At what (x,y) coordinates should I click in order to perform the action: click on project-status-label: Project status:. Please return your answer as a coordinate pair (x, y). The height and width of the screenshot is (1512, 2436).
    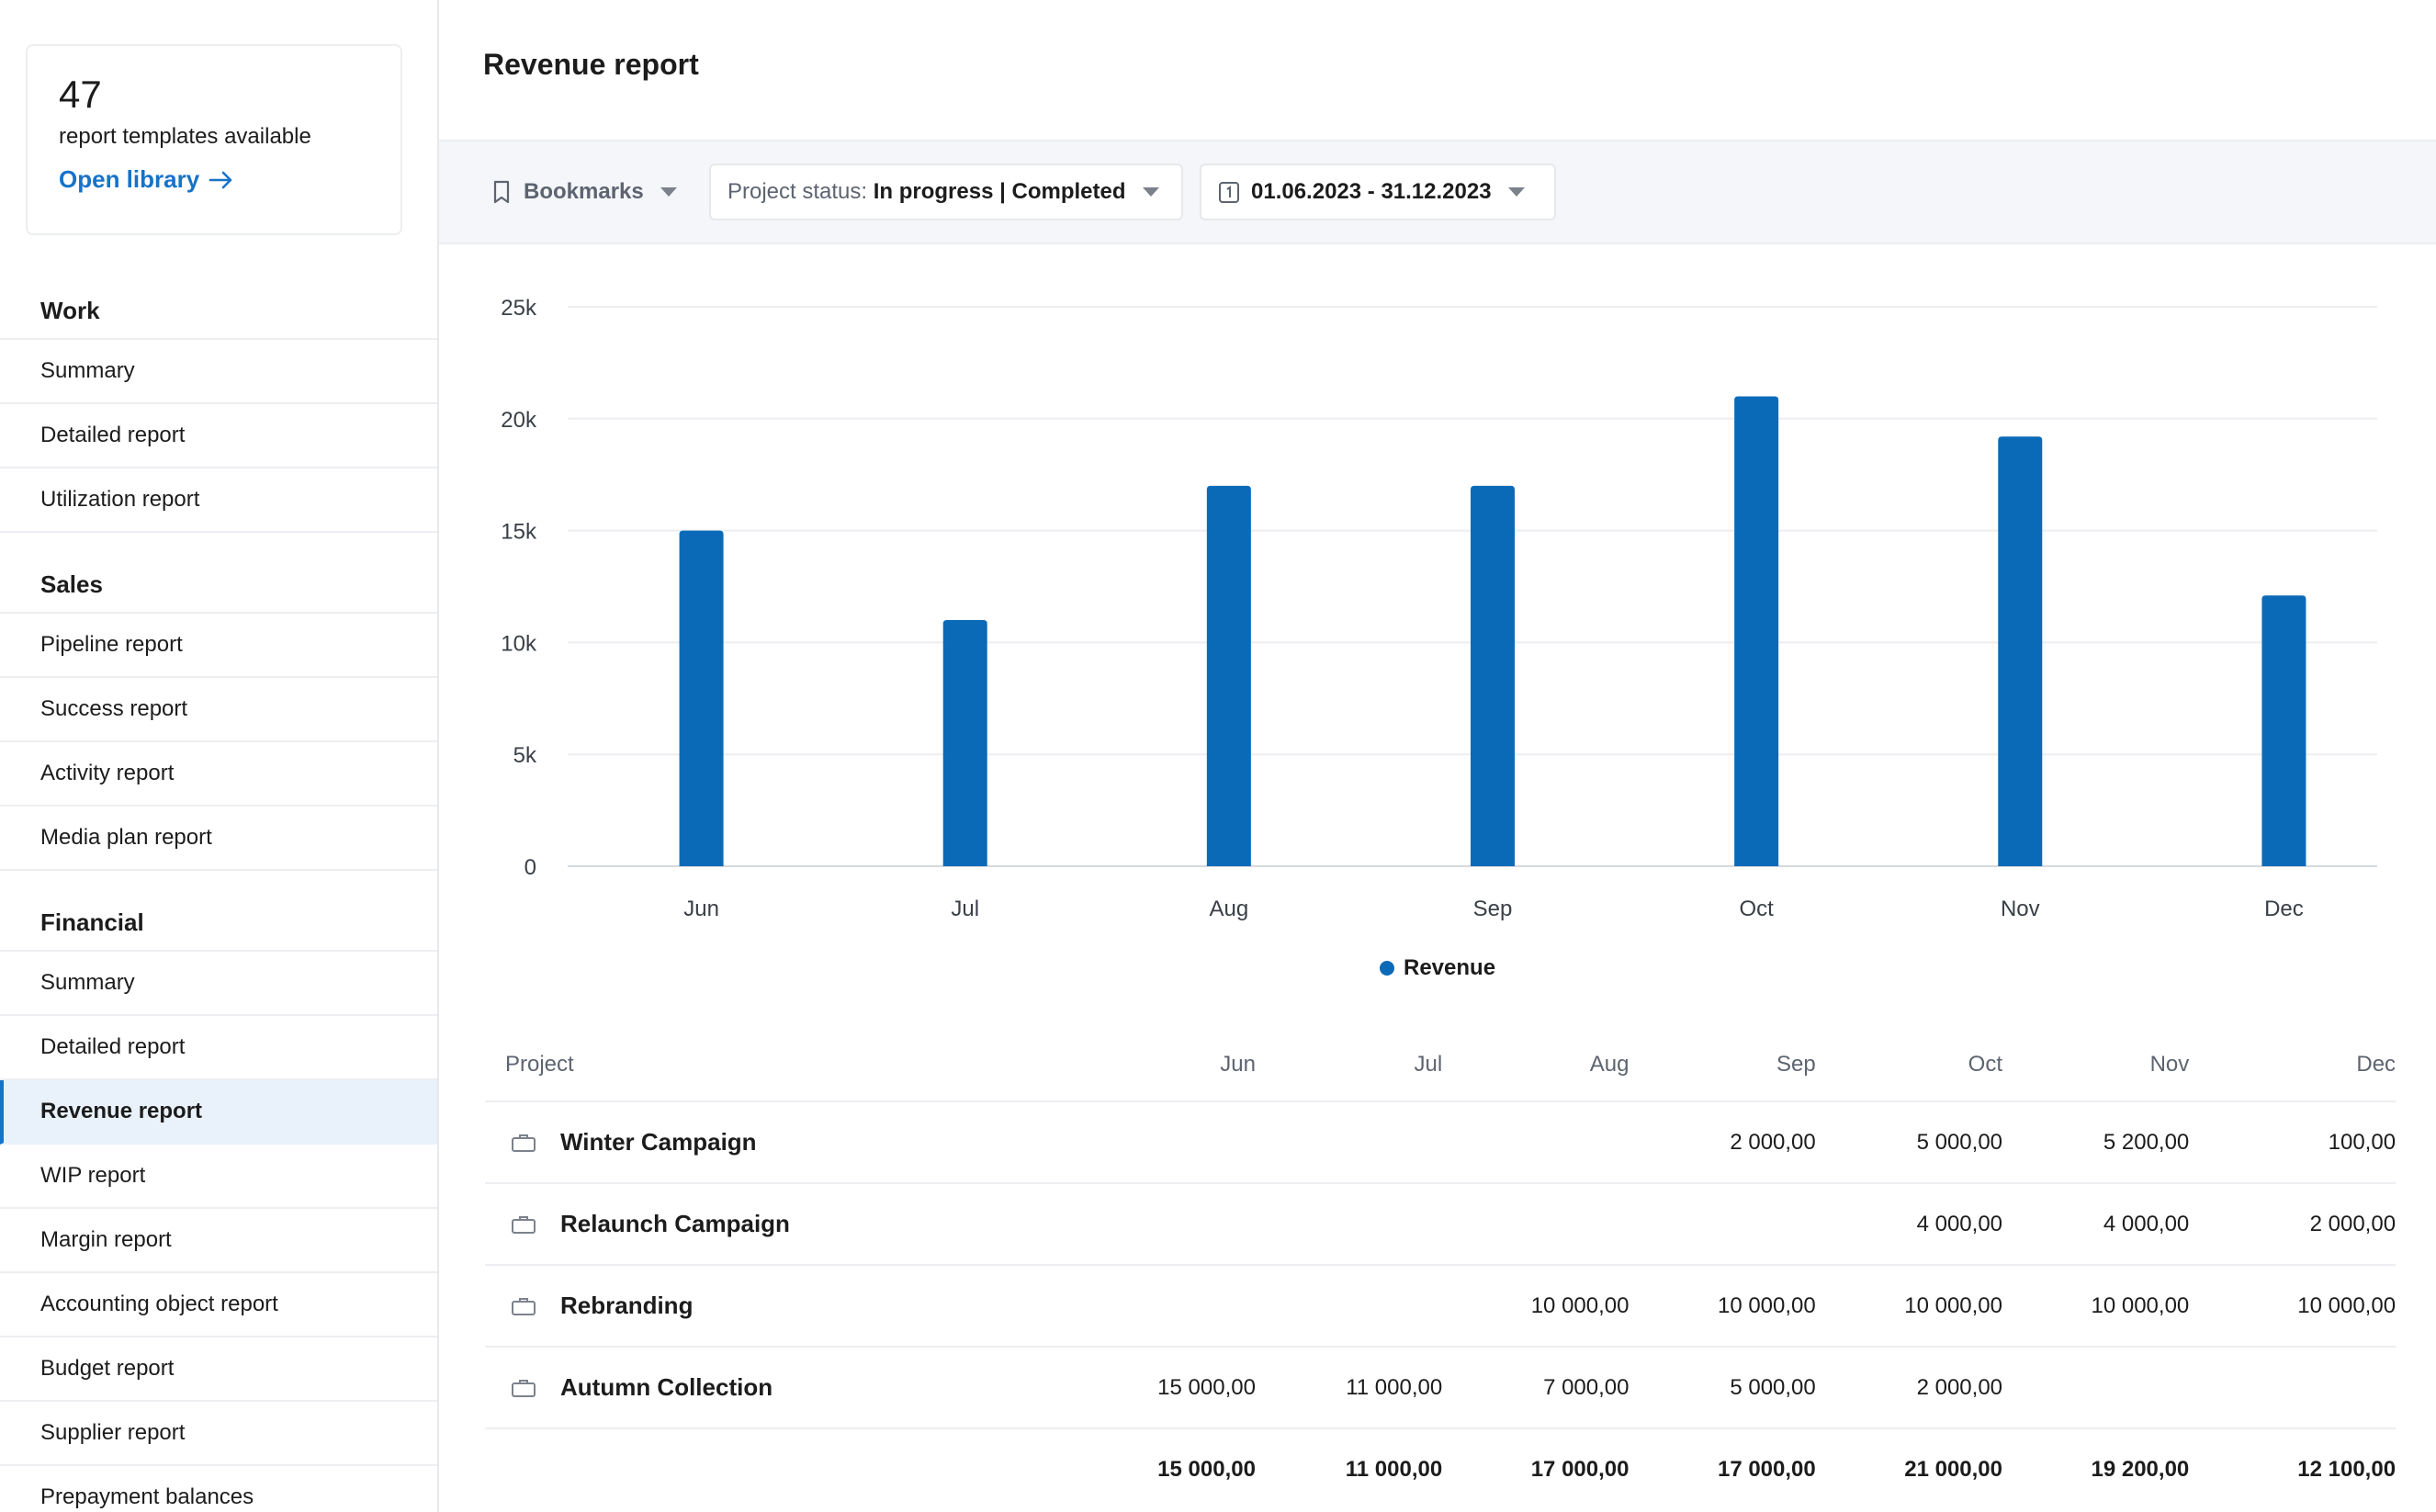
    Looking at the image, I should click on (797, 191).